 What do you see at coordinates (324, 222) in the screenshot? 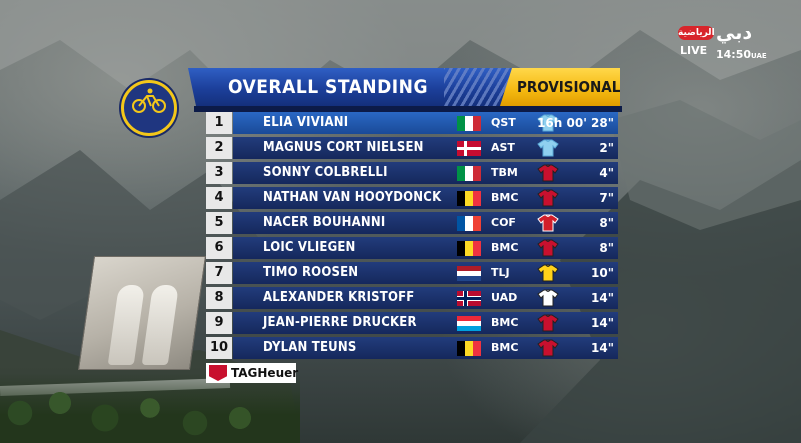
I see `rider-name: NACER BOUHANNI` at bounding box center [324, 222].